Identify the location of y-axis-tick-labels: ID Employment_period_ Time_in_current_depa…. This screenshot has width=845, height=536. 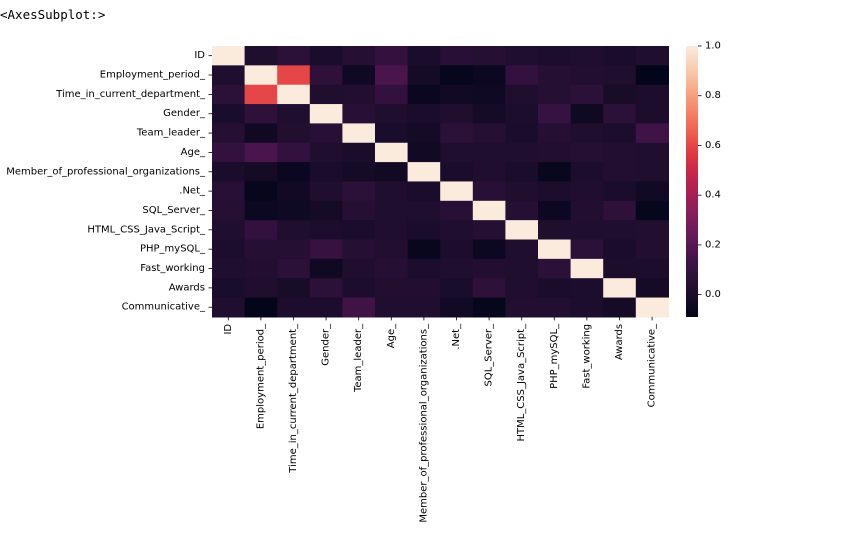
(109, 181).